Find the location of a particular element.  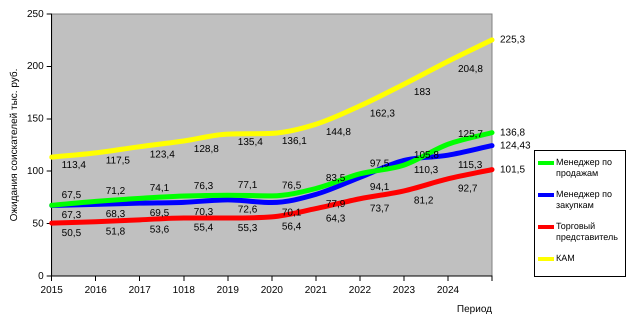

y-axis-title: Ожидания соискателей тыс. руб. is located at coordinates (14, 145).